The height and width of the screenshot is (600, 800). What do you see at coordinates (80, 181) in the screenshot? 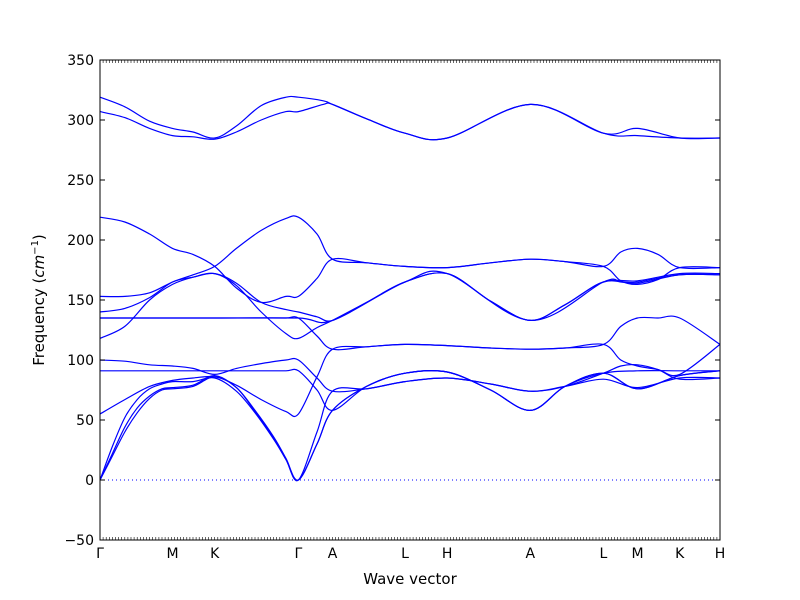
I see `y-tick-label: 250` at bounding box center [80, 181].